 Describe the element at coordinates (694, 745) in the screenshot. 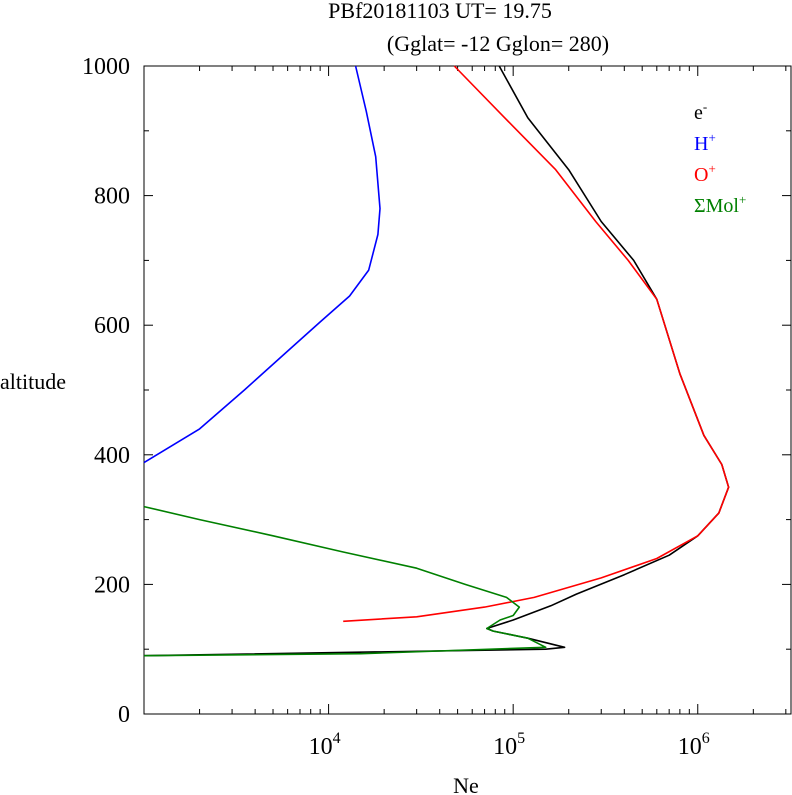

I see `x-tick-label: 10⁶` at that location.